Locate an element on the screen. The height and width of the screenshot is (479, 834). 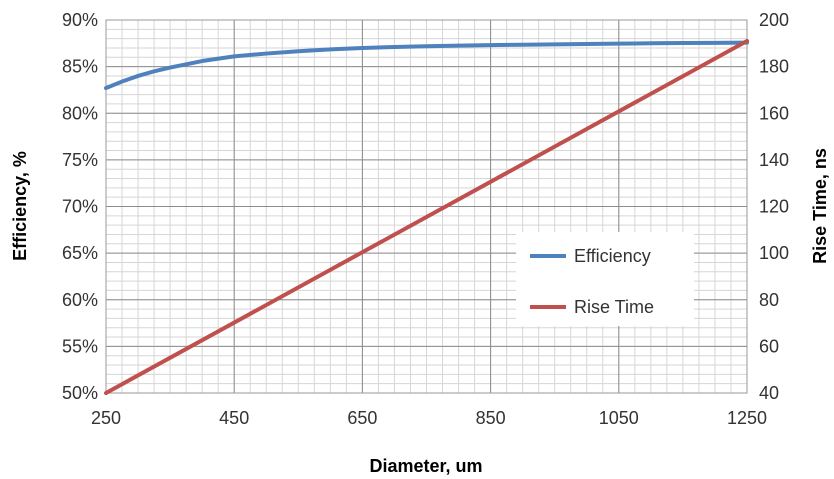
y-left-tick-label: 60% is located at coordinates (80, 300).